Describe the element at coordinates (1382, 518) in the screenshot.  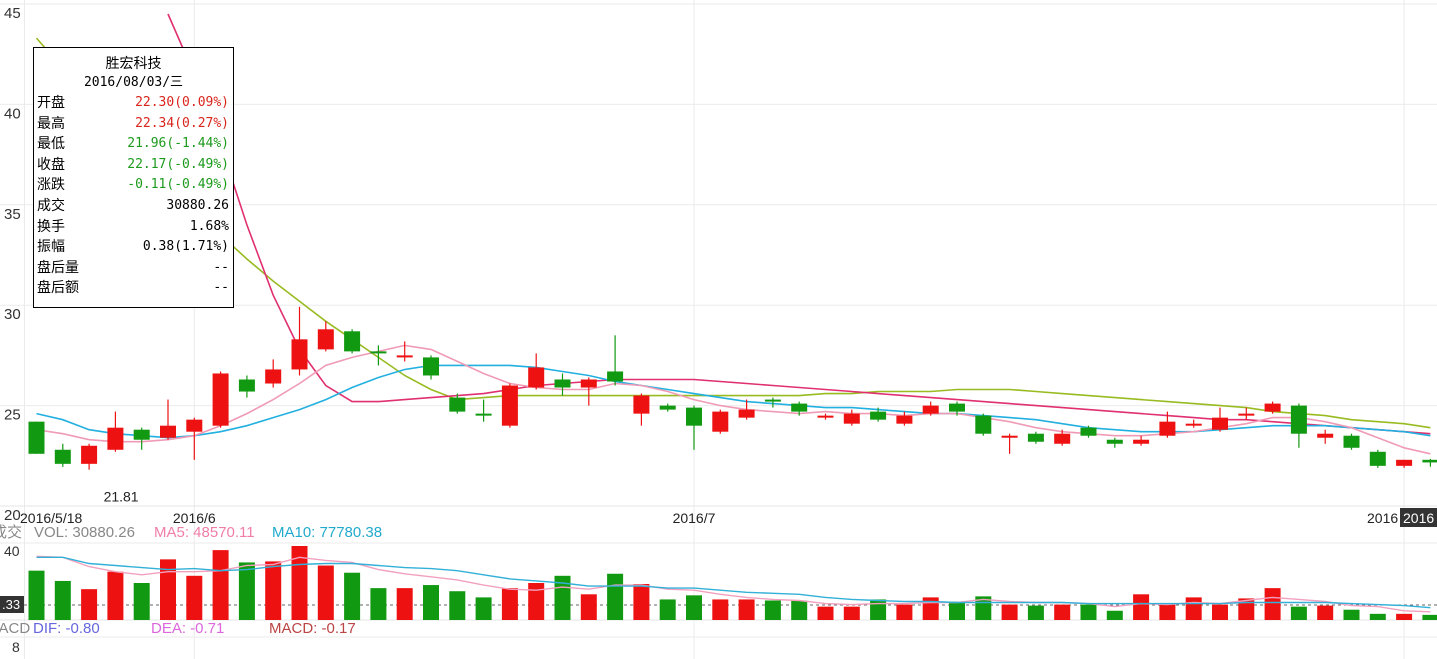
I see `x-tick-label: 2016` at that location.